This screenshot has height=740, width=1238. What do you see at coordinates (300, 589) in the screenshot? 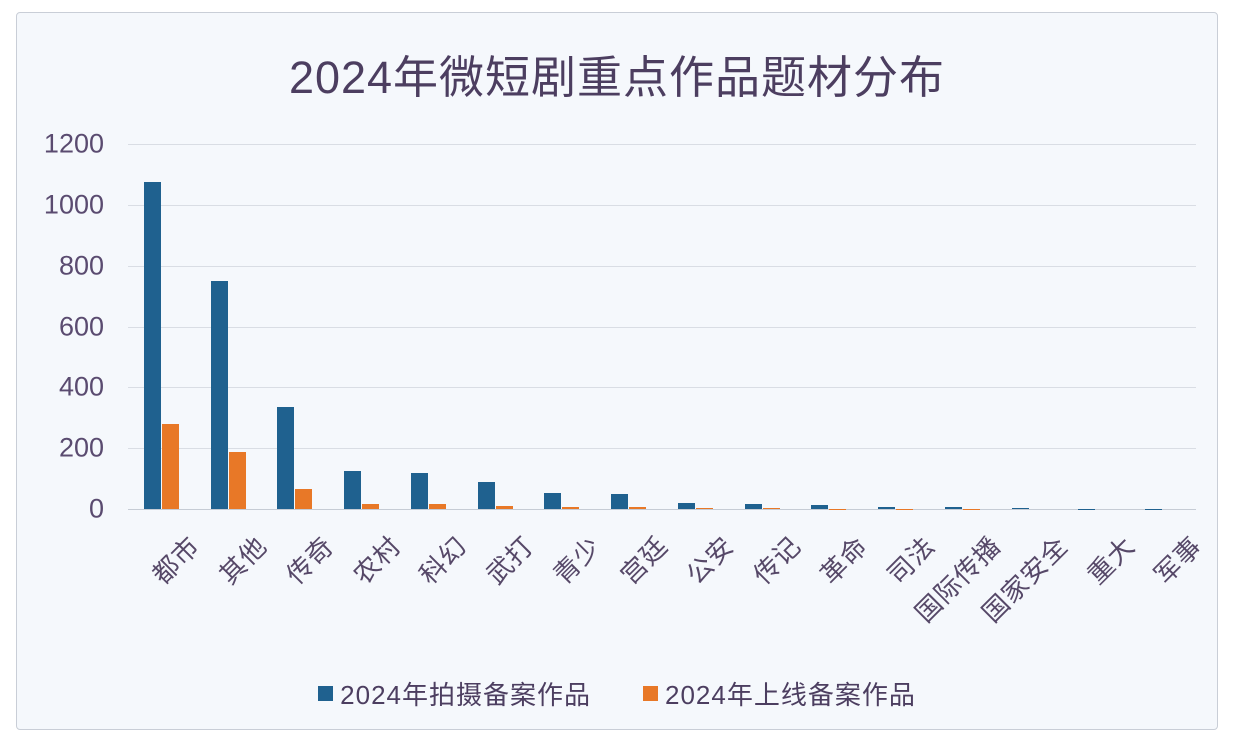
I see `x-label-slot: 传奇` at bounding box center [300, 589].